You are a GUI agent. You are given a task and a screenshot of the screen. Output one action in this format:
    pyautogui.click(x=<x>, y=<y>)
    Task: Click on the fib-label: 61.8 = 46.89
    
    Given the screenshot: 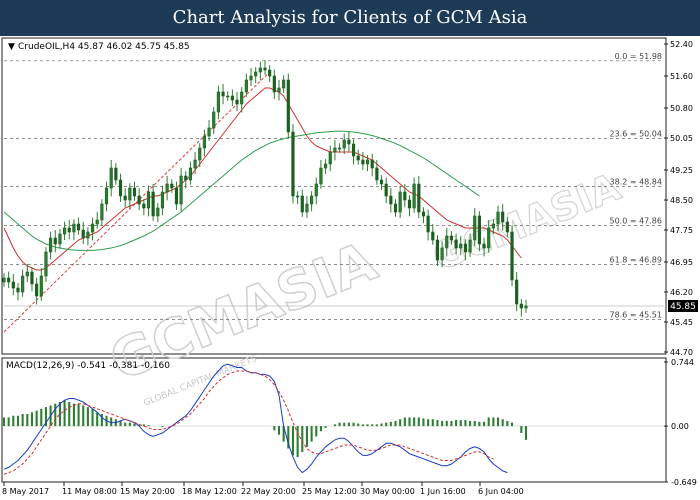 What is the action you would take?
    pyautogui.click(x=635, y=259)
    